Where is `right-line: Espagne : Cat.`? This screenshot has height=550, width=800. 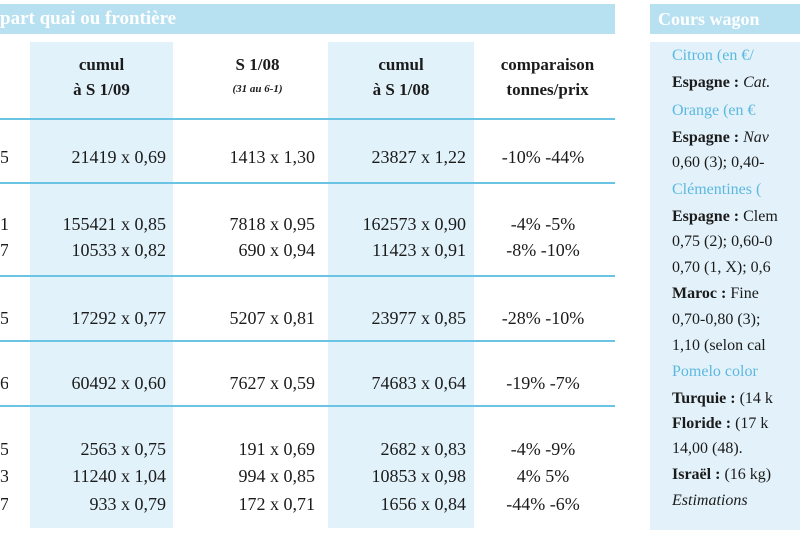
right-line: Espagne : Cat. is located at coordinates (736, 83).